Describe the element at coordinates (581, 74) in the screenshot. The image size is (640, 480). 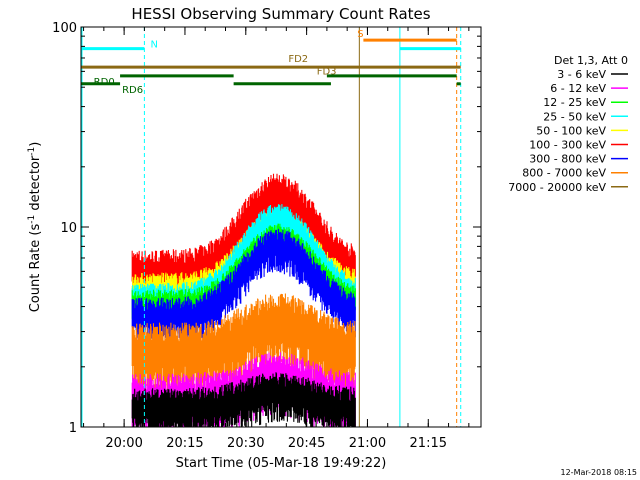
I see `legend-entry-label: 3 - 6 keV` at that location.